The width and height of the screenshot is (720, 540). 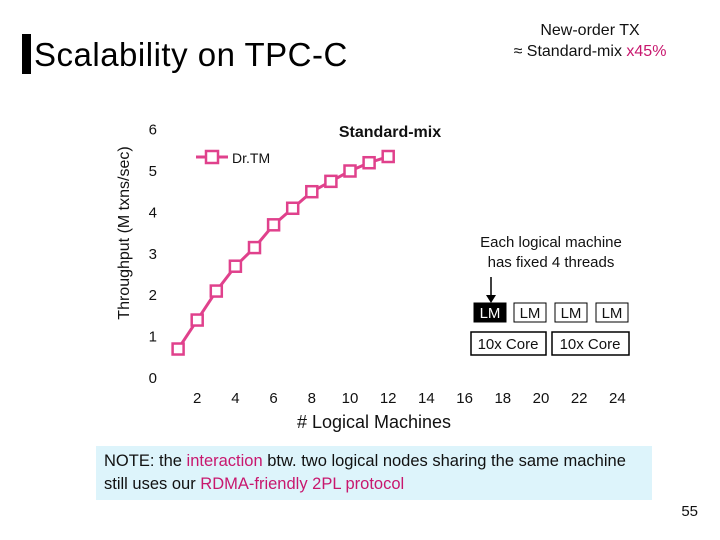 What do you see at coordinates (224, 461) in the screenshot?
I see `note-highlight-interaction: interaction` at bounding box center [224, 461].